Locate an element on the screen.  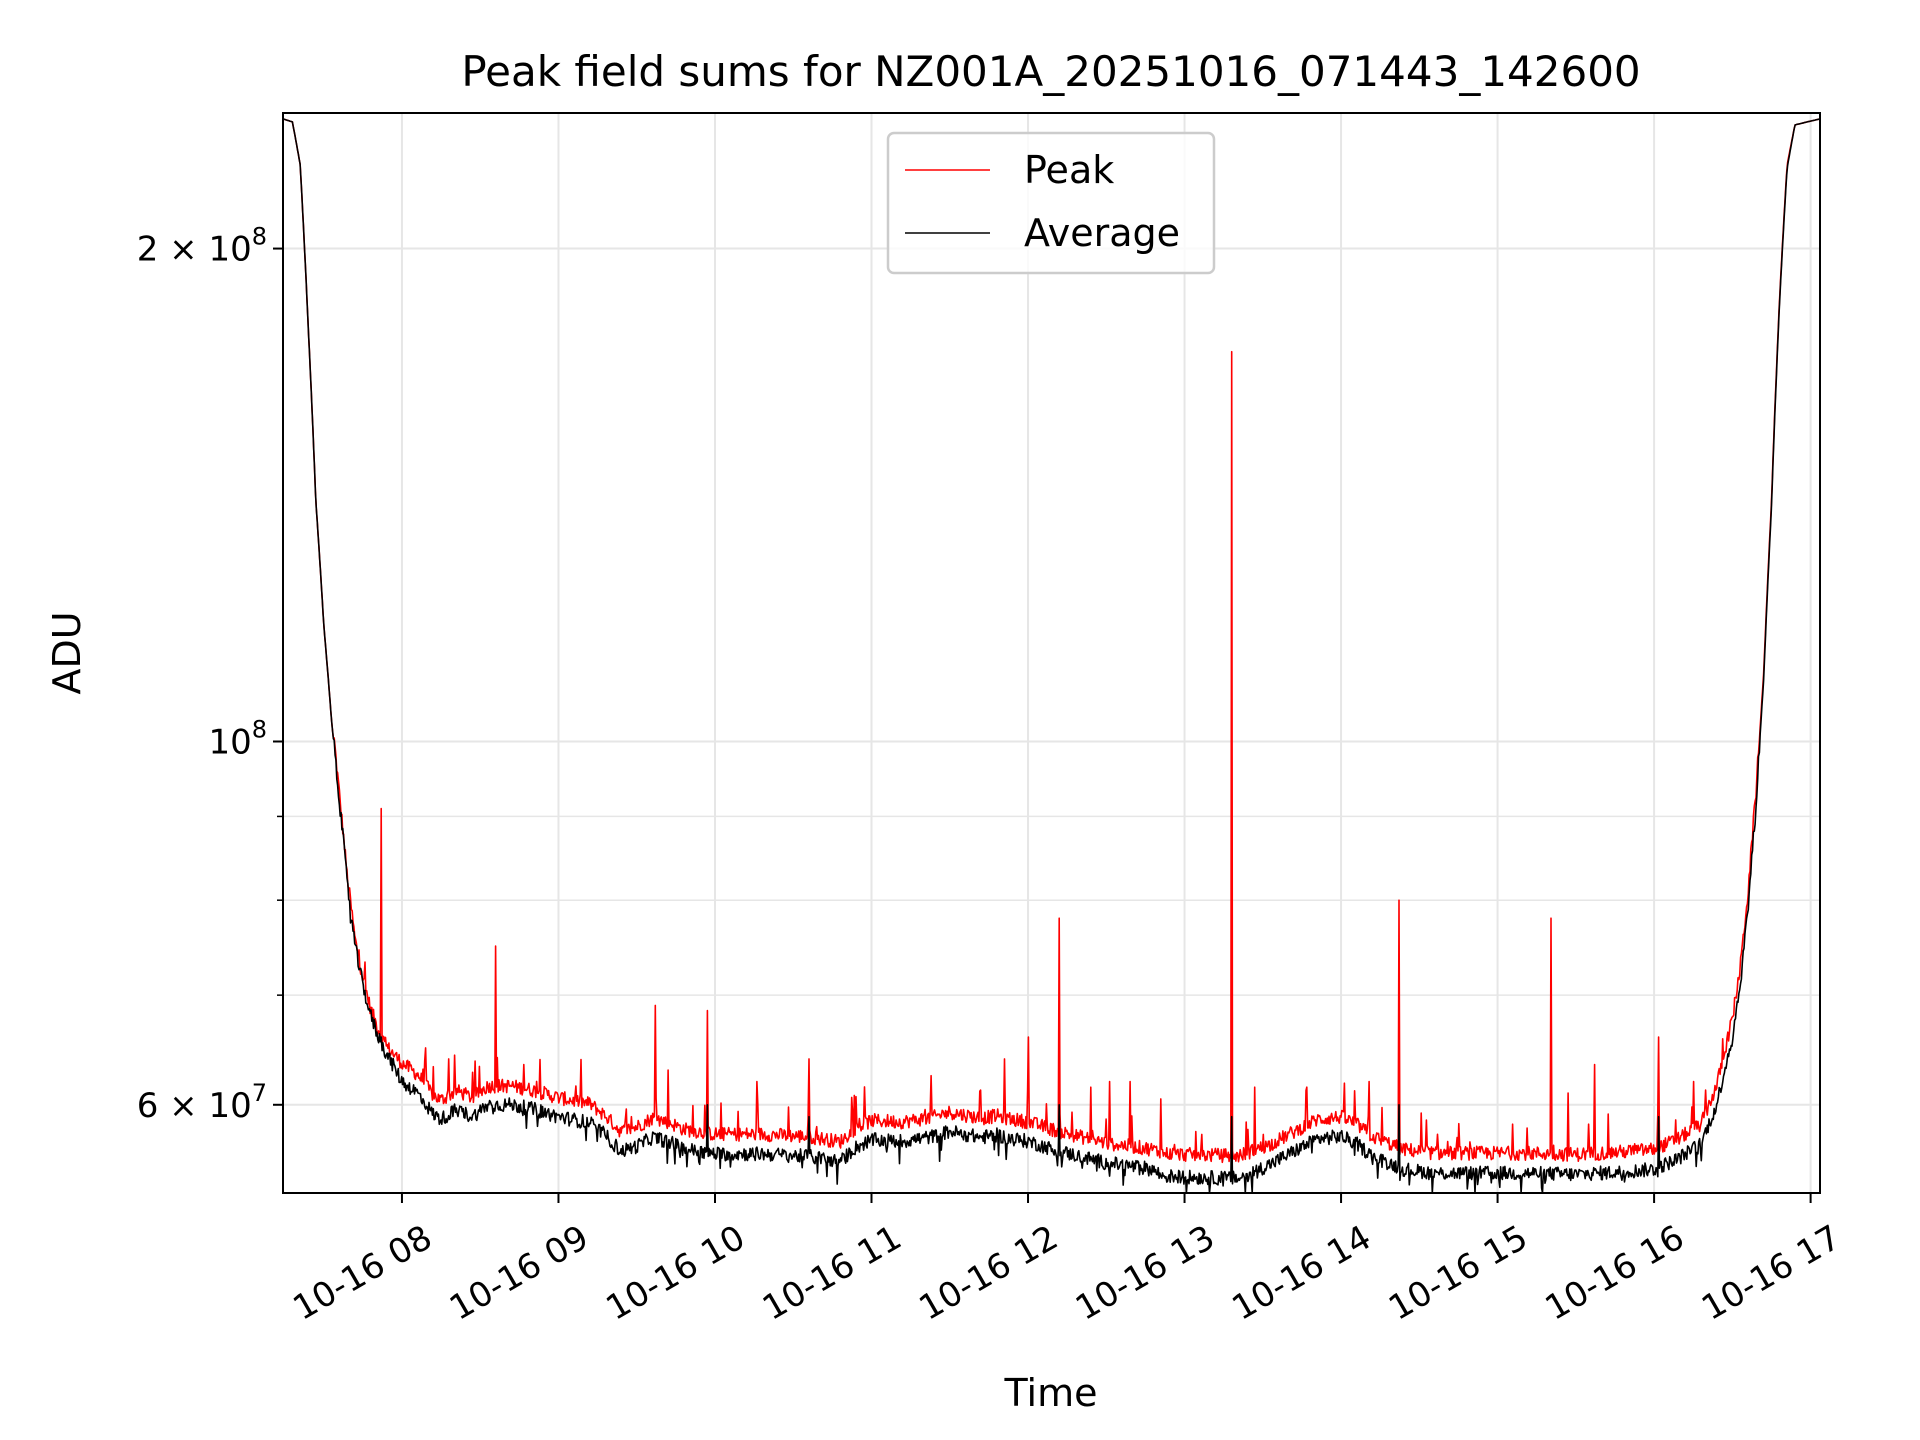
x-axis-label: Time is located at coordinates (1051, 1393).